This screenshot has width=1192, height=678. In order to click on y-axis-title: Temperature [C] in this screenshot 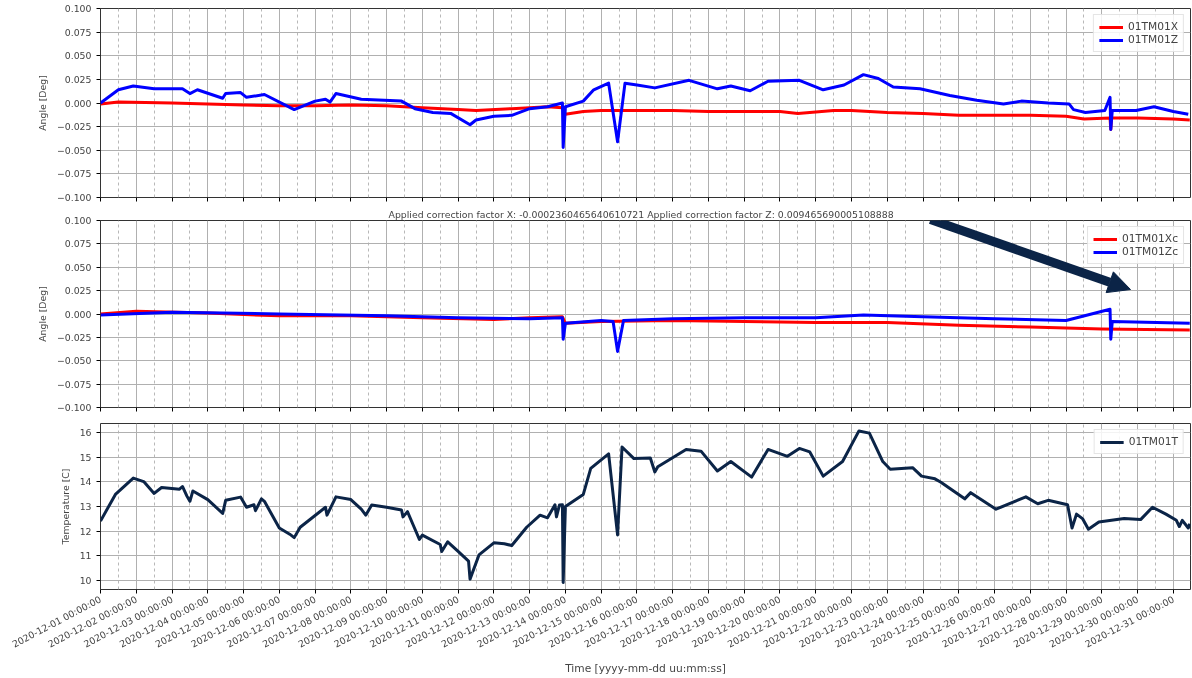, I will do `click(65, 507)`.